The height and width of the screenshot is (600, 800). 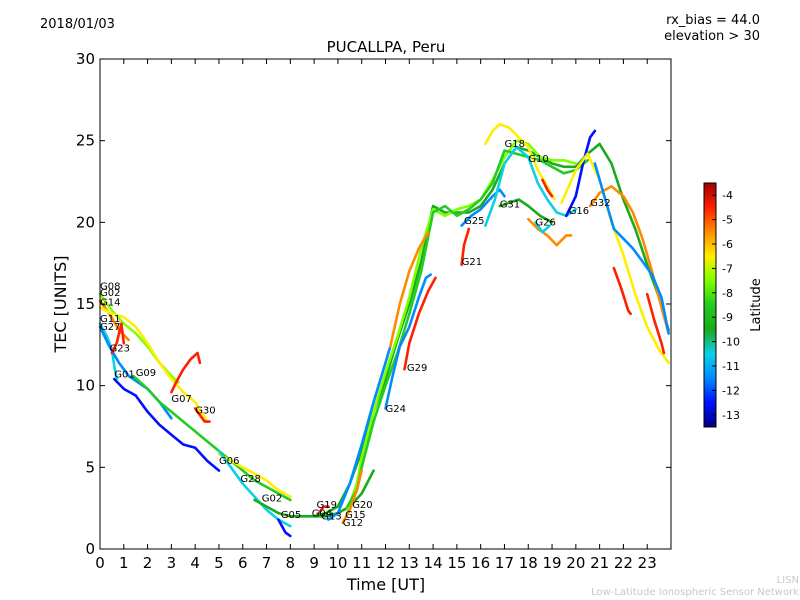 I want to click on x-tick-label: 8, so click(x=291, y=563).